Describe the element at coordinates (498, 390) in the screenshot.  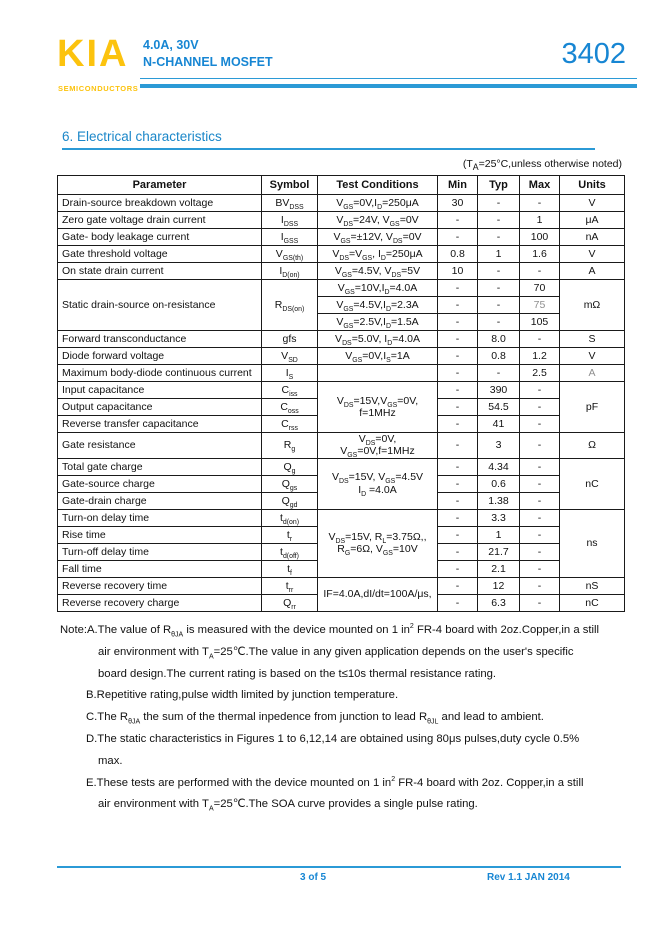
I see `table-cell: 390` at that location.